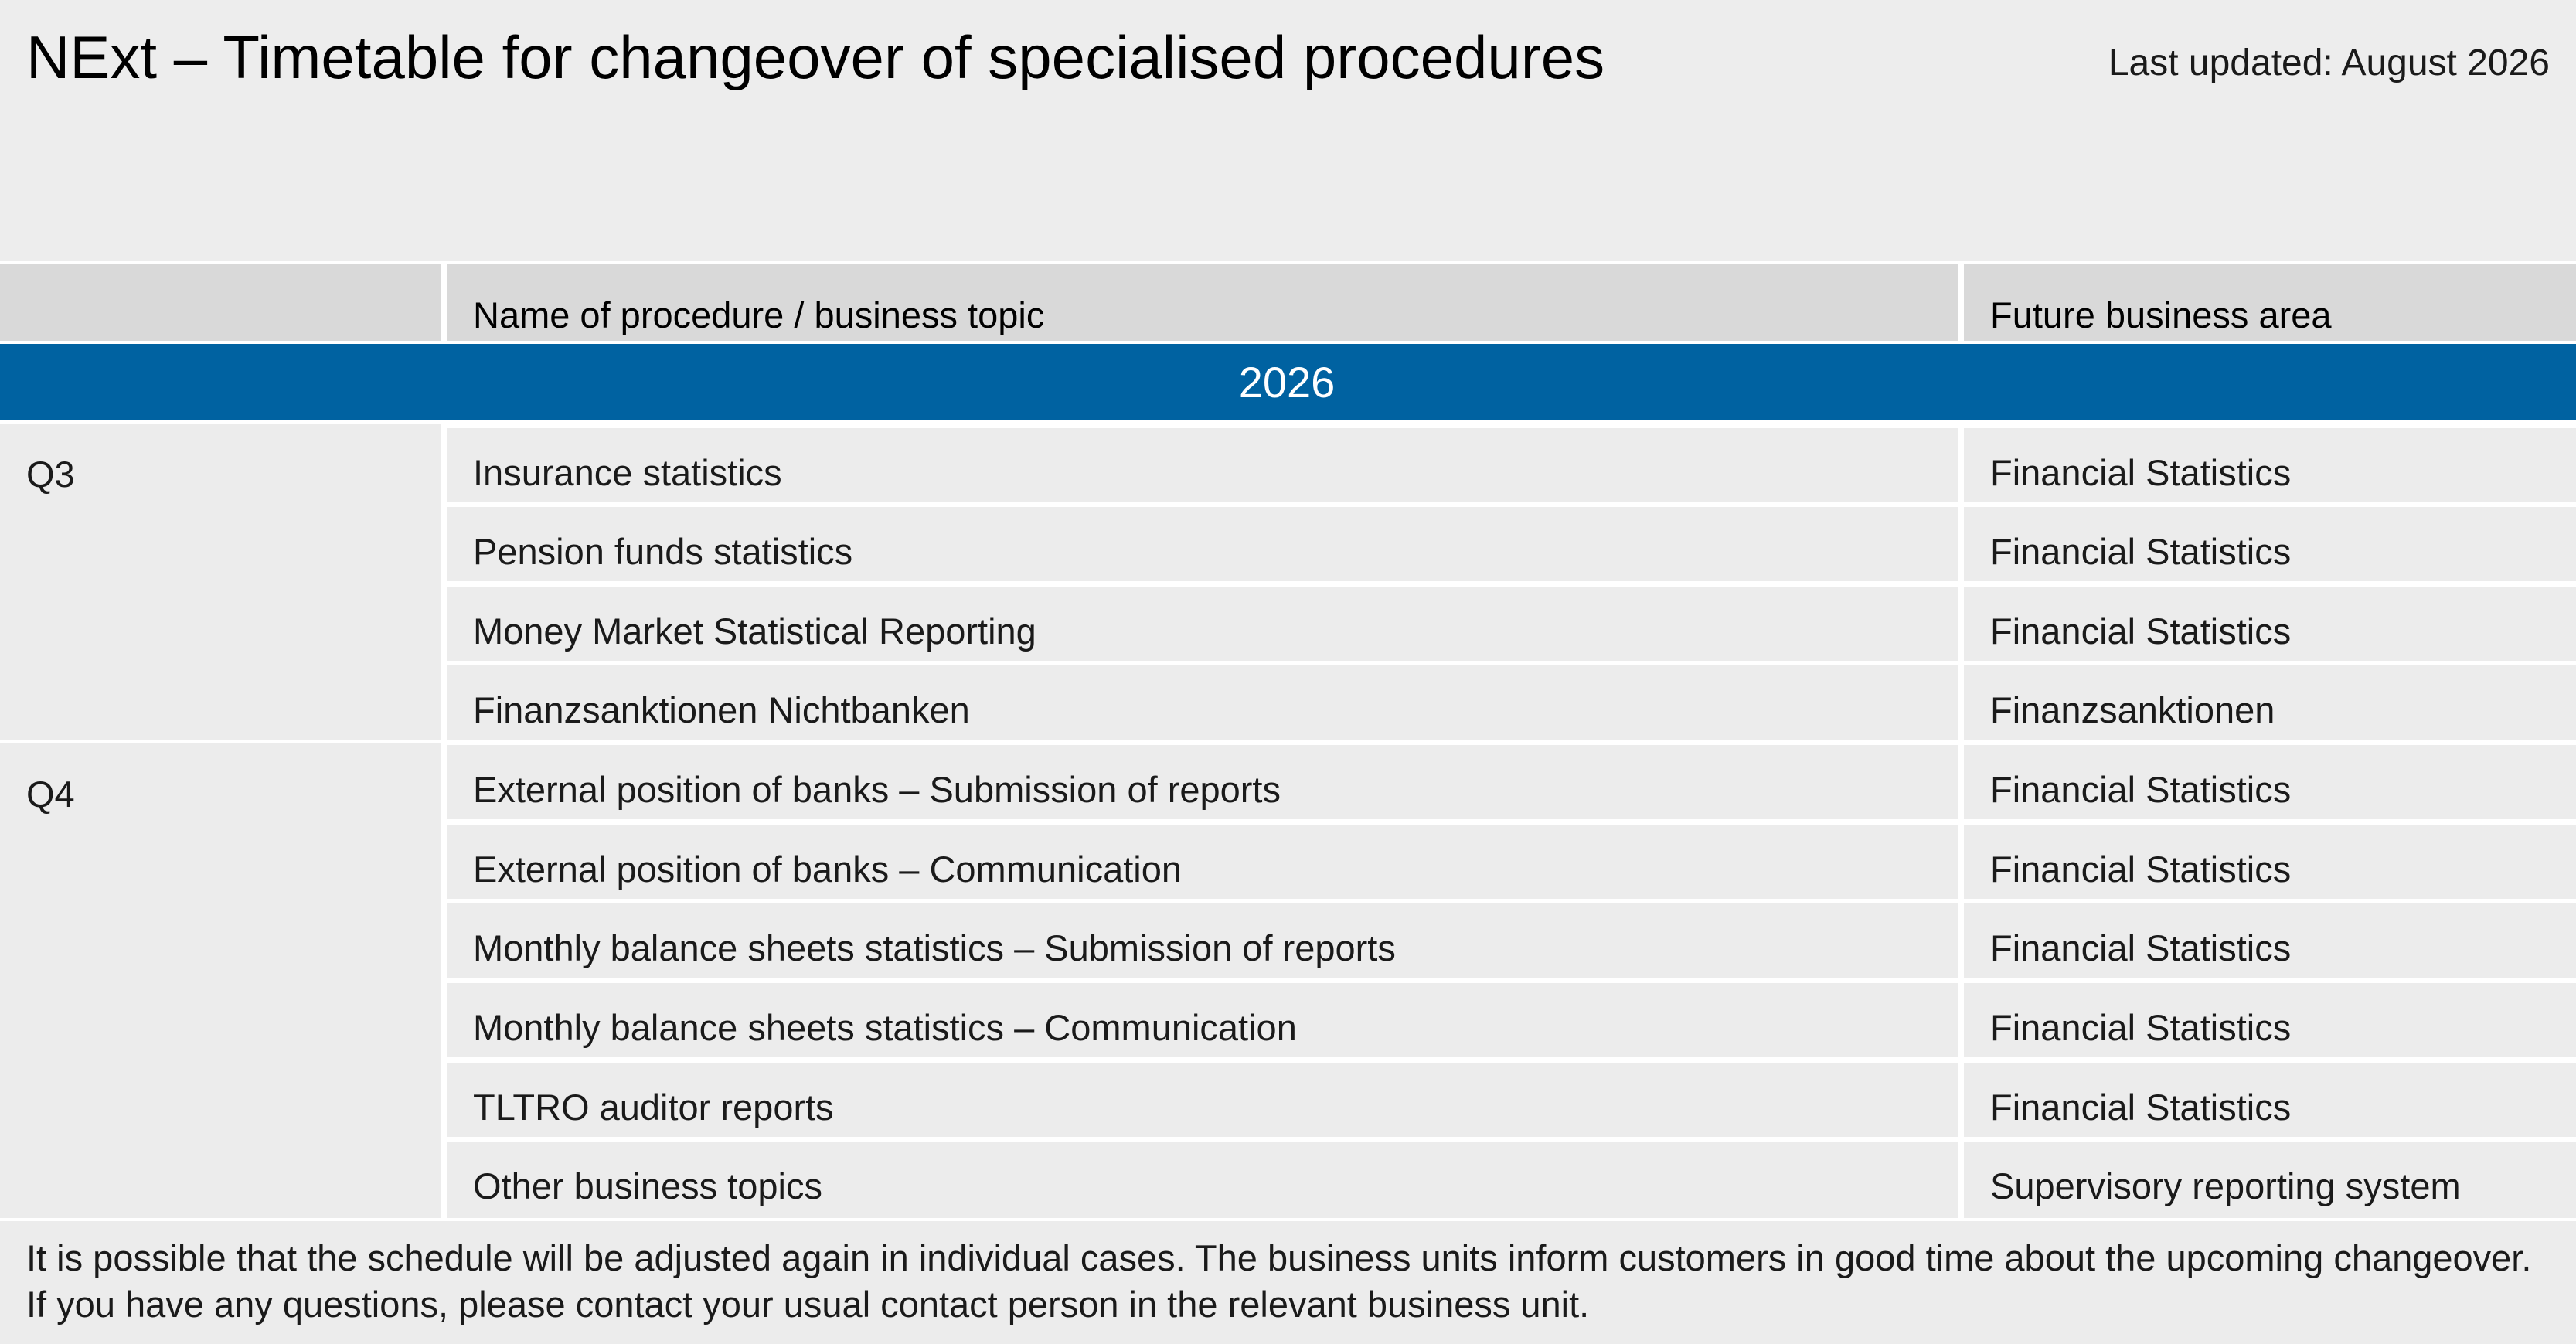 The image size is (2576, 1344). Describe the element at coordinates (1202, 465) in the screenshot. I see `procedure-cell: Insurance statistics` at that location.